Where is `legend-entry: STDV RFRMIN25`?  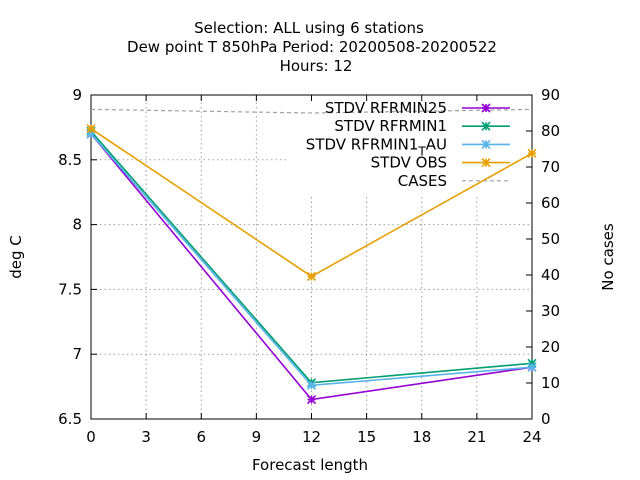 legend-entry: STDV RFRMIN25 is located at coordinates (417, 108).